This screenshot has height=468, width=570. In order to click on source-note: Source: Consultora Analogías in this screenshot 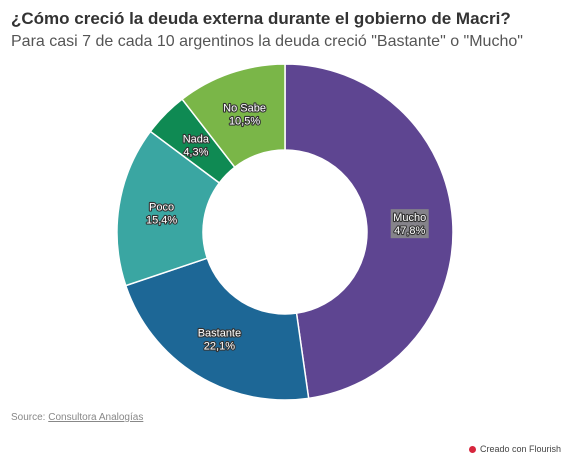, I will do `click(77, 417)`.